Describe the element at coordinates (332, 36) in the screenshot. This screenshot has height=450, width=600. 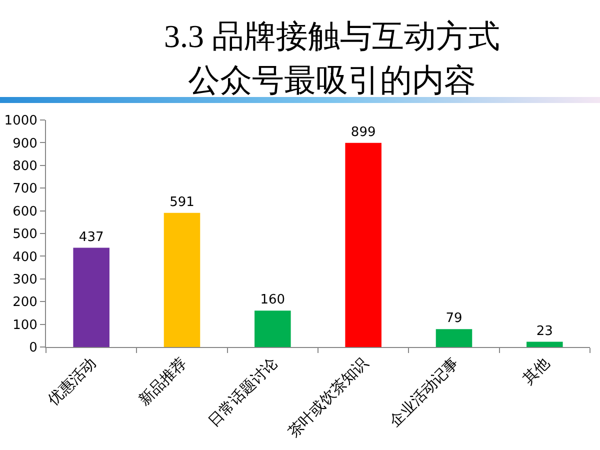
I see `chart-title: 3.3 品牌接触与互动方式` at that location.